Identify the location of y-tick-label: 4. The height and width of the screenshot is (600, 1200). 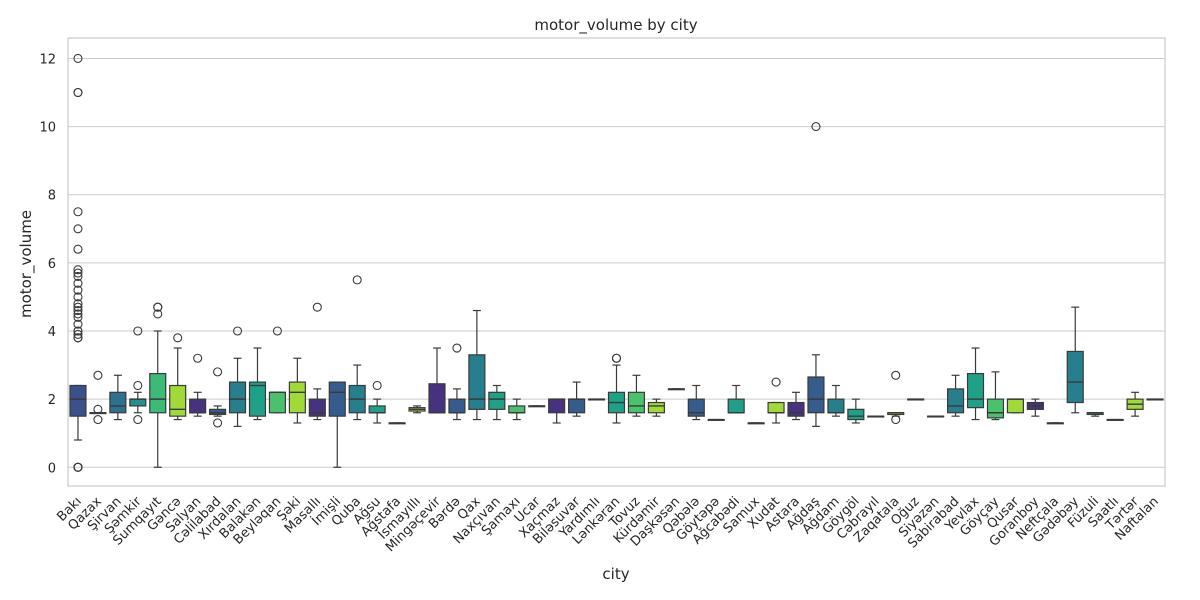
(52, 332).